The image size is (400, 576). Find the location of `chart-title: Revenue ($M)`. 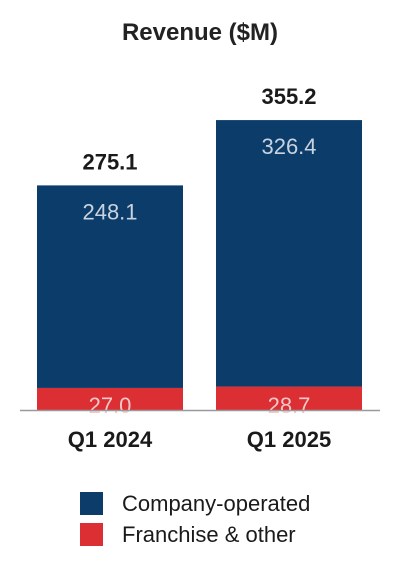

chart-title: Revenue ($M) is located at coordinates (200, 32).